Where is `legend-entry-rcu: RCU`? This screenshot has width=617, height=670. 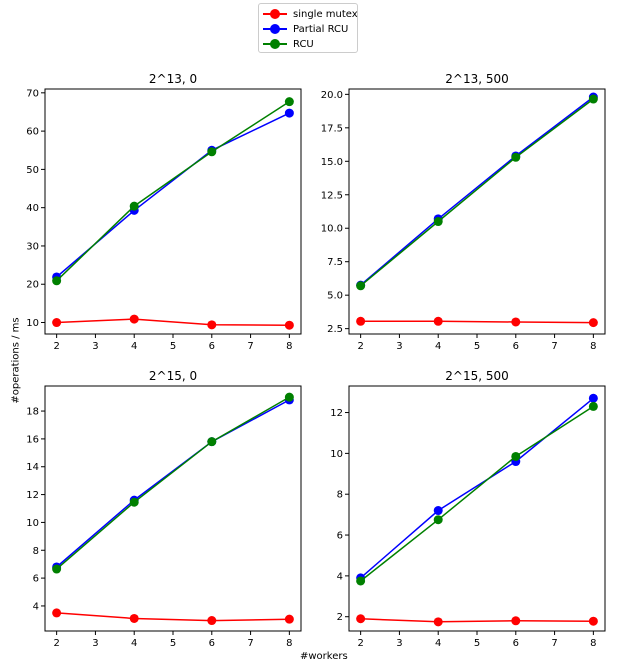 legend-entry-rcu: RCU is located at coordinates (288, 44).